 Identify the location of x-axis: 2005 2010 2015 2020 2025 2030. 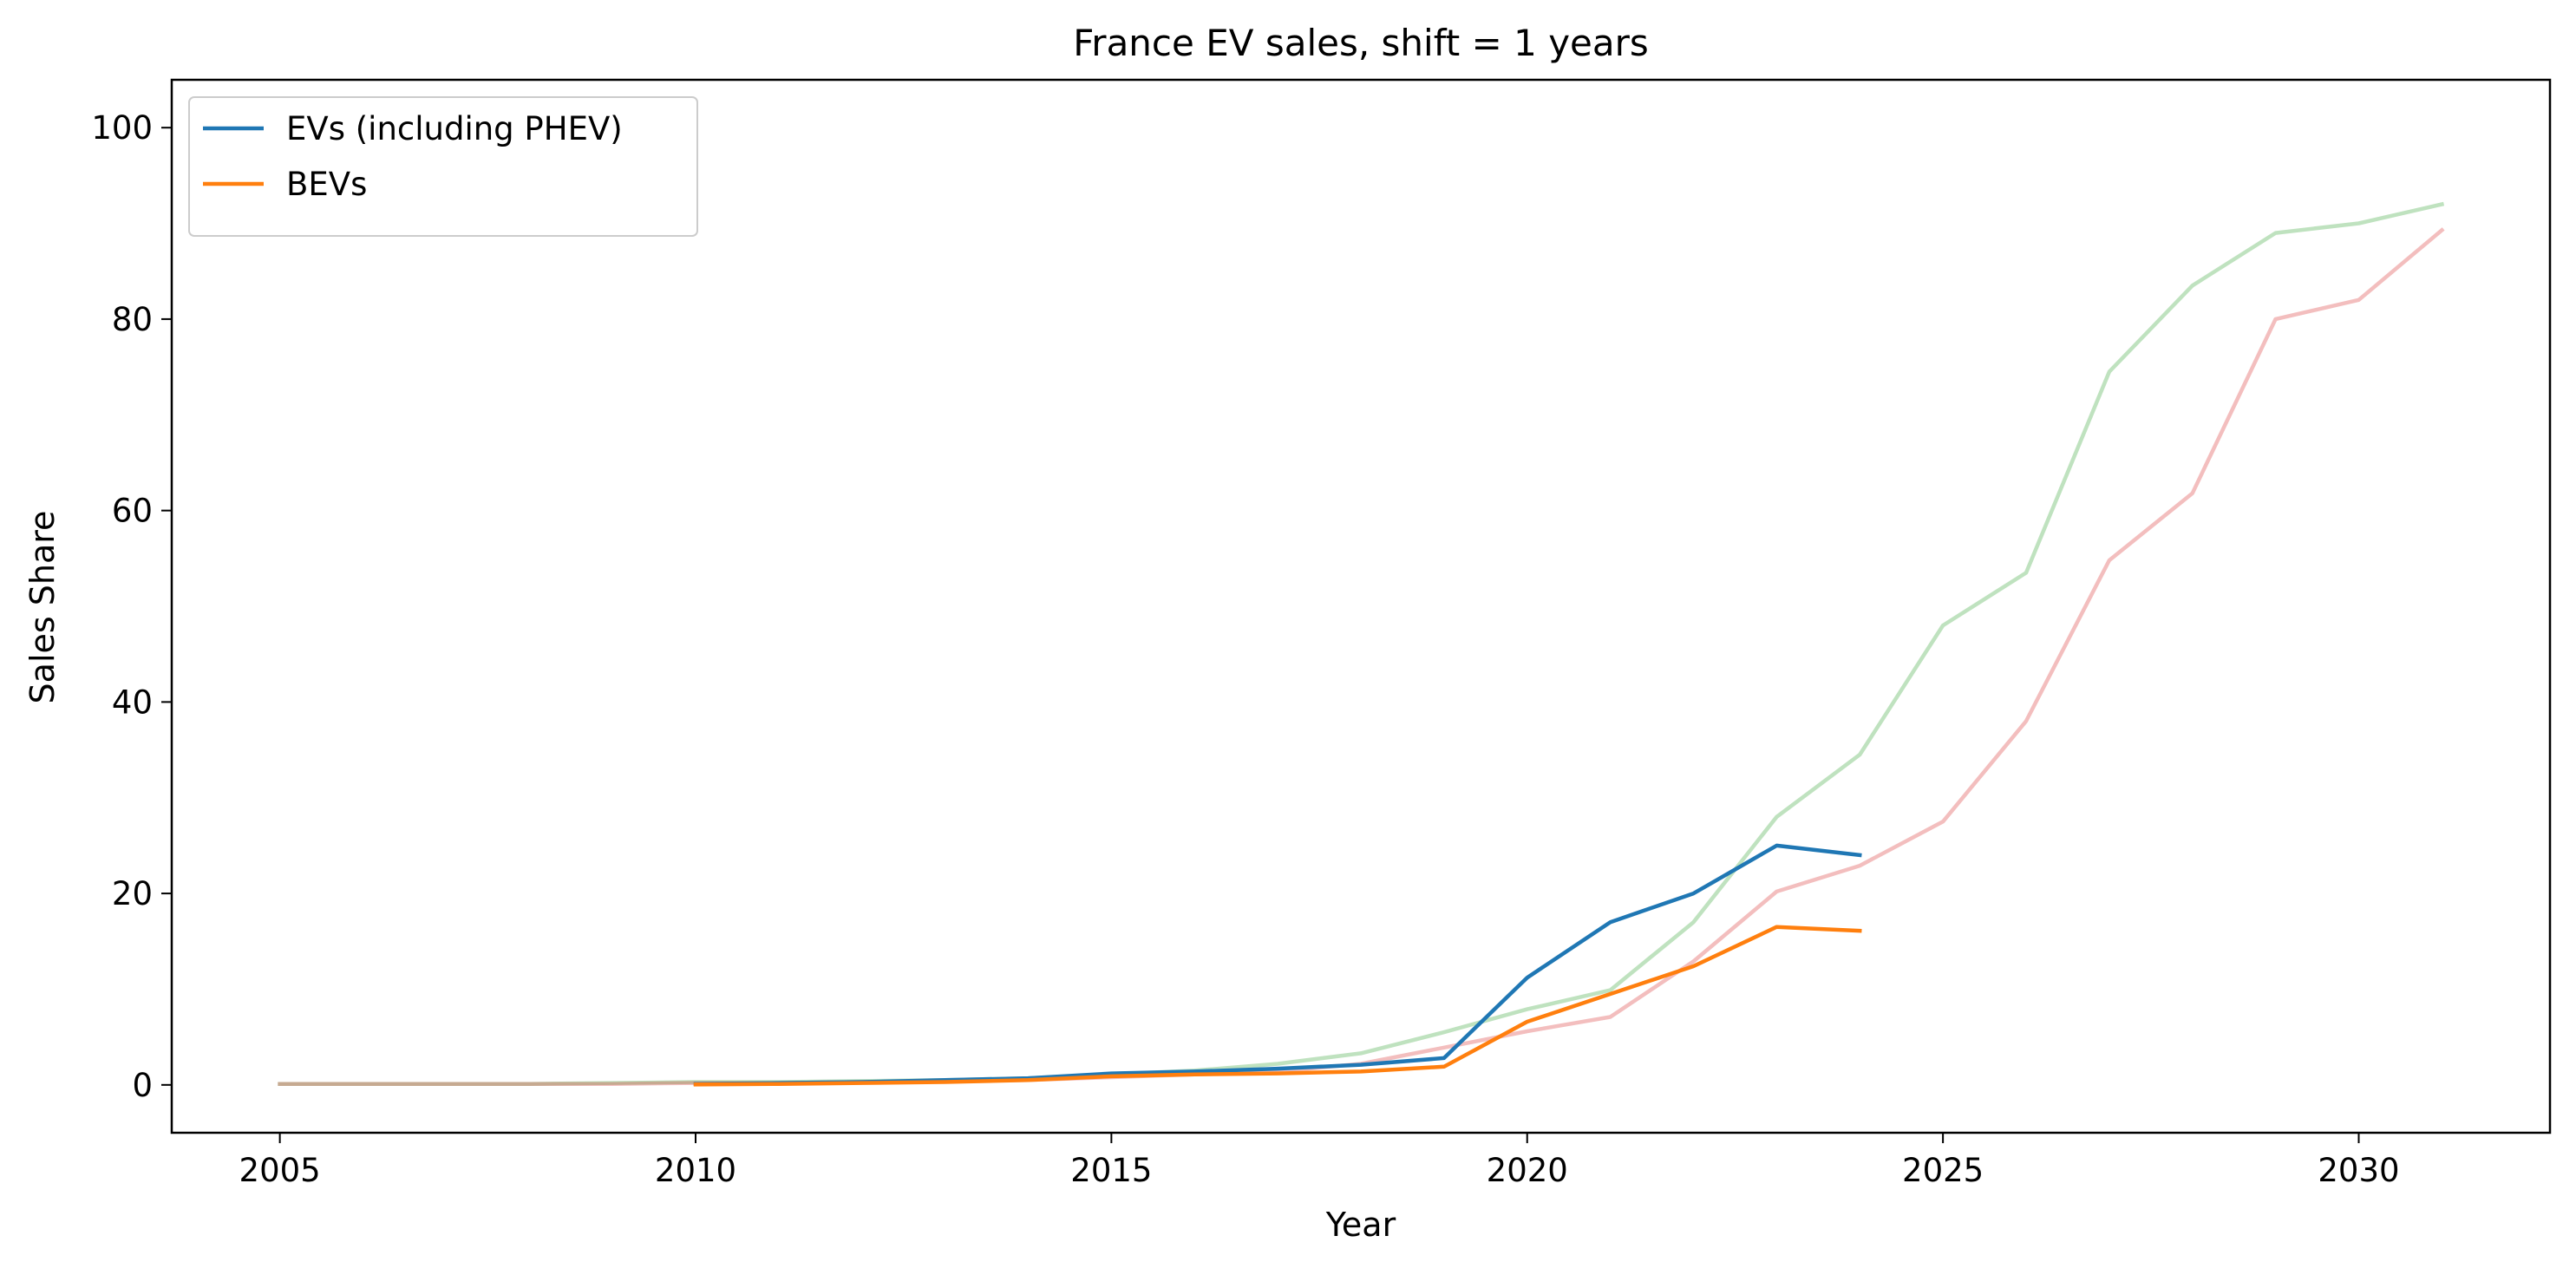
(1319, 1161).